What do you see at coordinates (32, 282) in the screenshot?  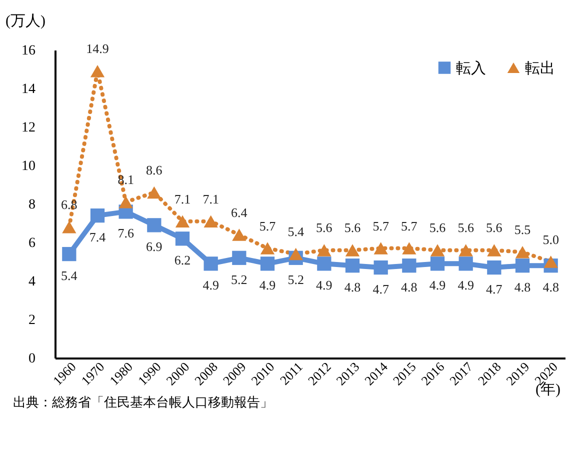 I see `y-tick-label: 4` at bounding box center [32, 282].